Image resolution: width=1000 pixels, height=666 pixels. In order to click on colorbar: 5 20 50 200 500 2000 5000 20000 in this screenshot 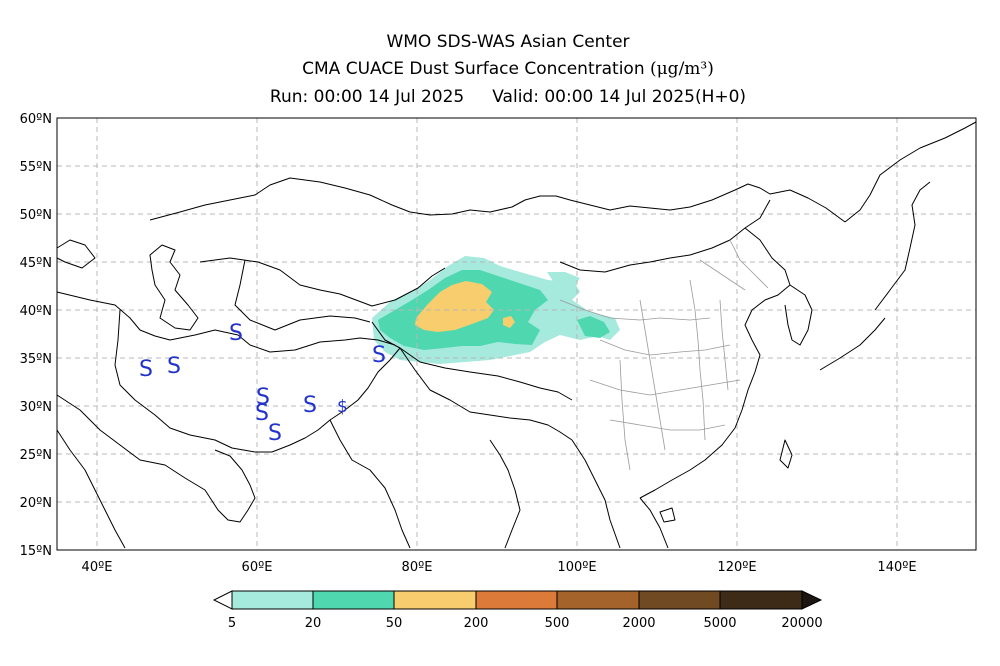, I will do `click(517, 610)`.